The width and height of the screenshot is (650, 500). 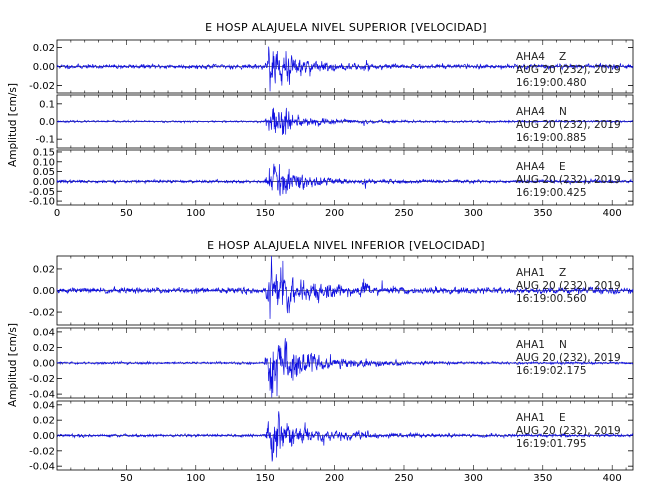 I want to click on y-tick-label: -0.10, so click(x=42, y=202).